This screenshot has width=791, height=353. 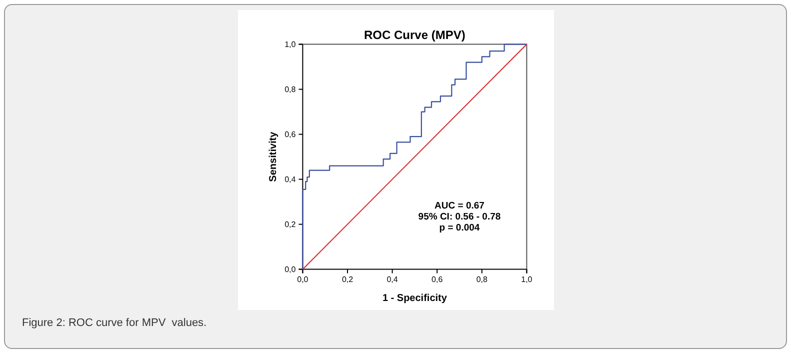 I want to click on x-tick-label: 0,8, so click(x=482, y=279).